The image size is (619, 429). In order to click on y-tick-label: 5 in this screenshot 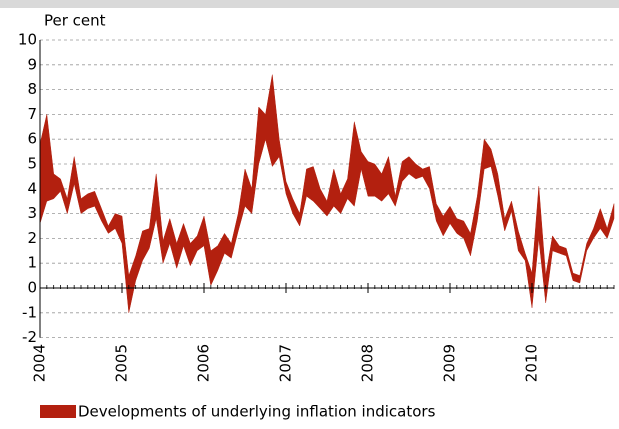, I will do `click(32, 164)`.